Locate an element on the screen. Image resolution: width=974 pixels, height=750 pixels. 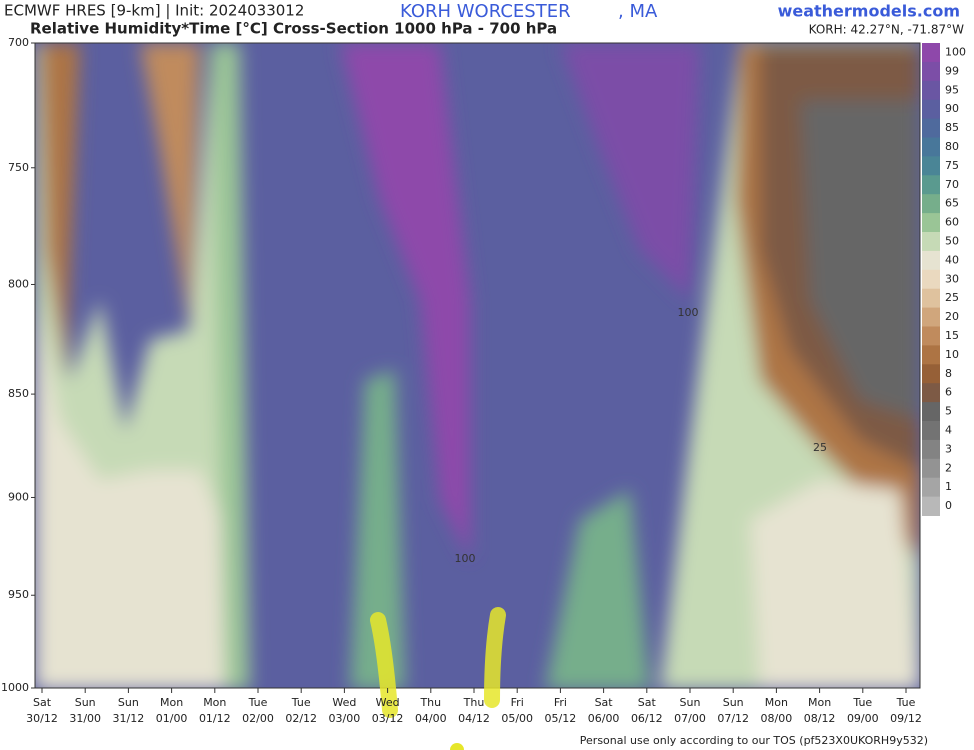
colorbar-label: 30 is located at coordinates (952, 278).